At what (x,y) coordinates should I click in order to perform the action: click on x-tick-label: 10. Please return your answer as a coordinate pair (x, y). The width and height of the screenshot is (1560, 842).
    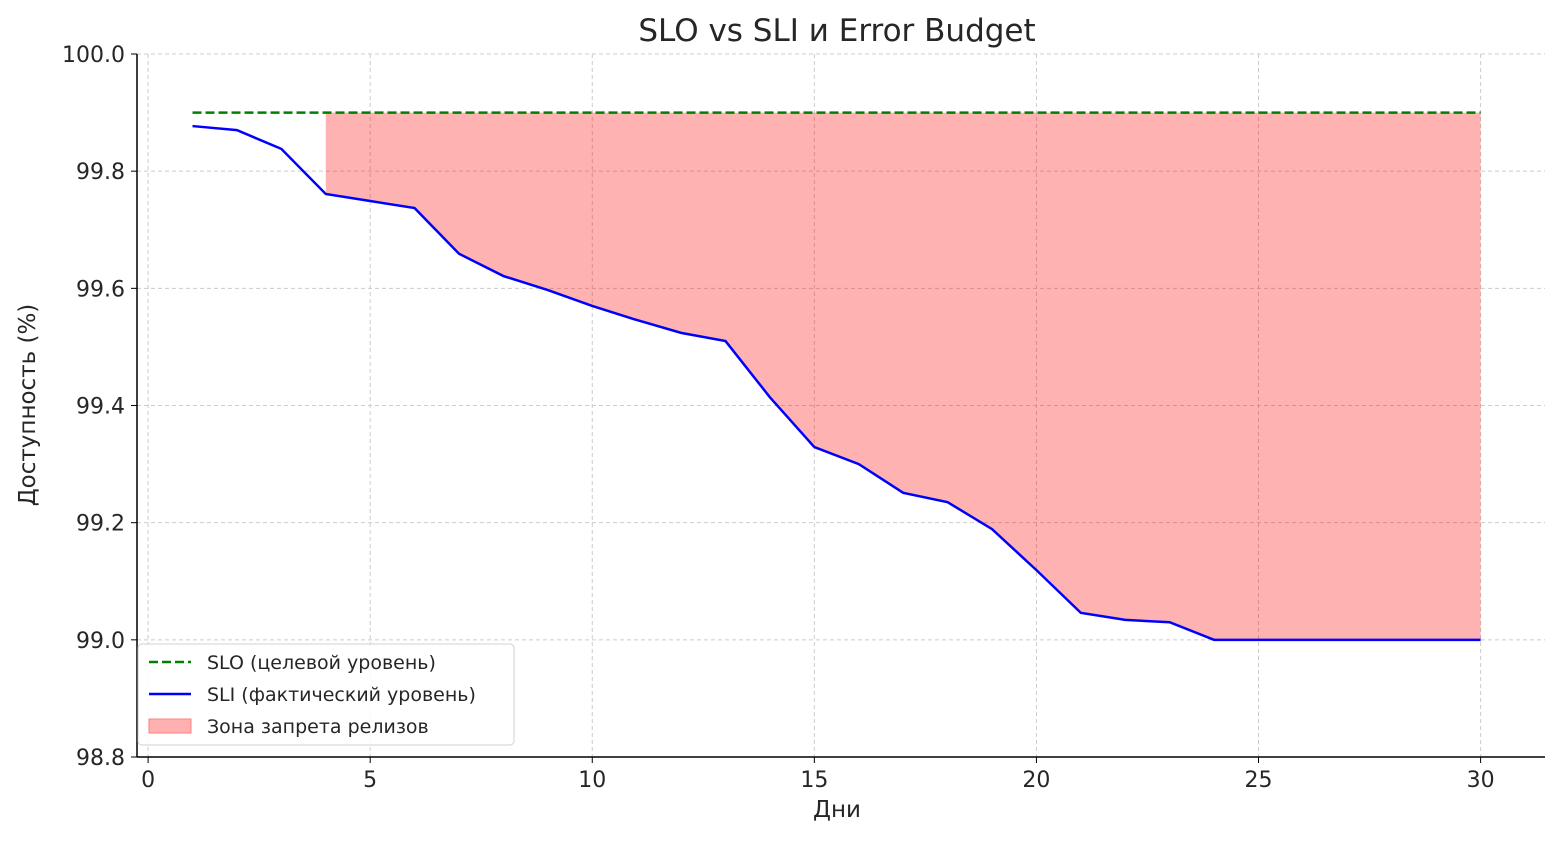
    Looking at the image, I should click on (592, 780).